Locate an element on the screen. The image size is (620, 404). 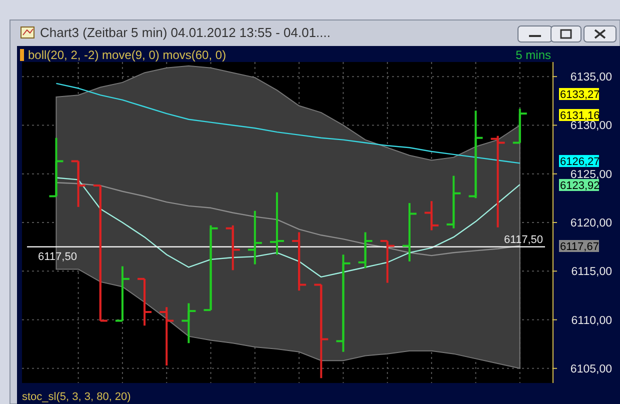
text: 6117,50 is located at coordinates (57, 256).